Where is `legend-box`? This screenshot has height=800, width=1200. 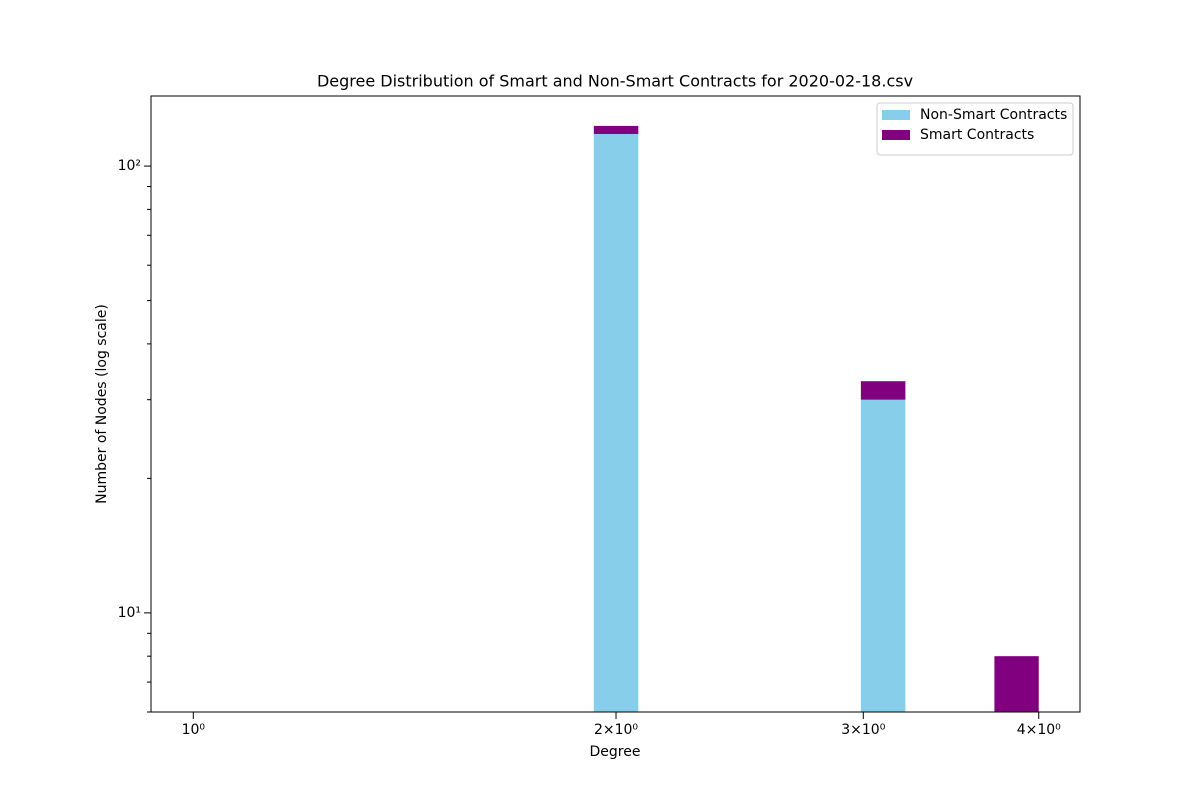 legend-box is located at coordinates (975, 129).